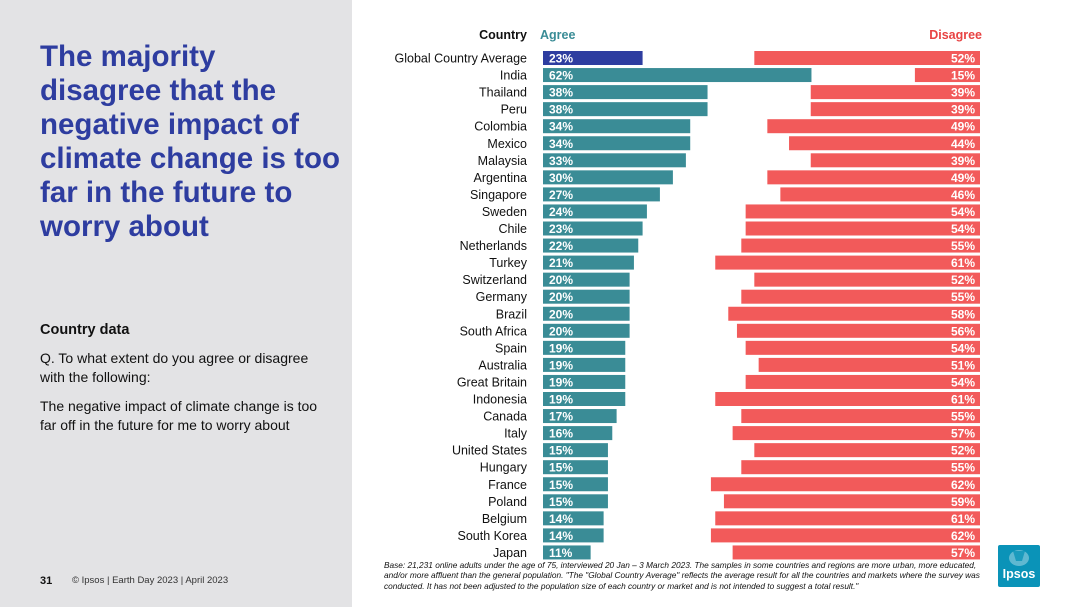  I want to click on country-label: Japan, so click(510, 553).